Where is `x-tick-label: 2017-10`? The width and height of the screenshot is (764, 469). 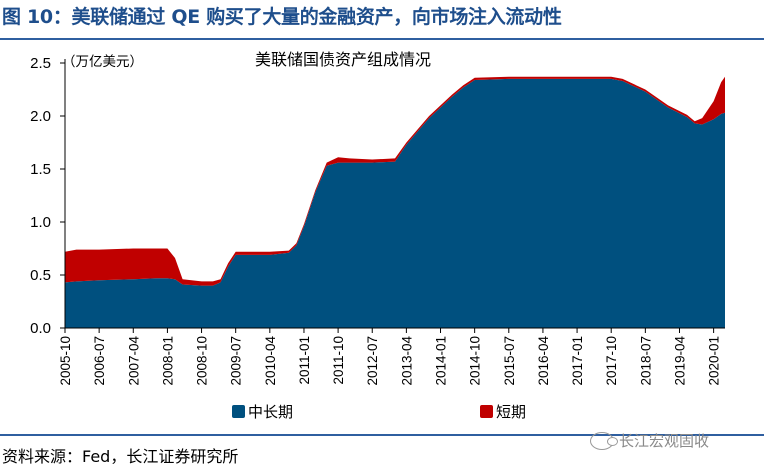 x-tick-label: 2017-10 is located at coordinates (611, 361).